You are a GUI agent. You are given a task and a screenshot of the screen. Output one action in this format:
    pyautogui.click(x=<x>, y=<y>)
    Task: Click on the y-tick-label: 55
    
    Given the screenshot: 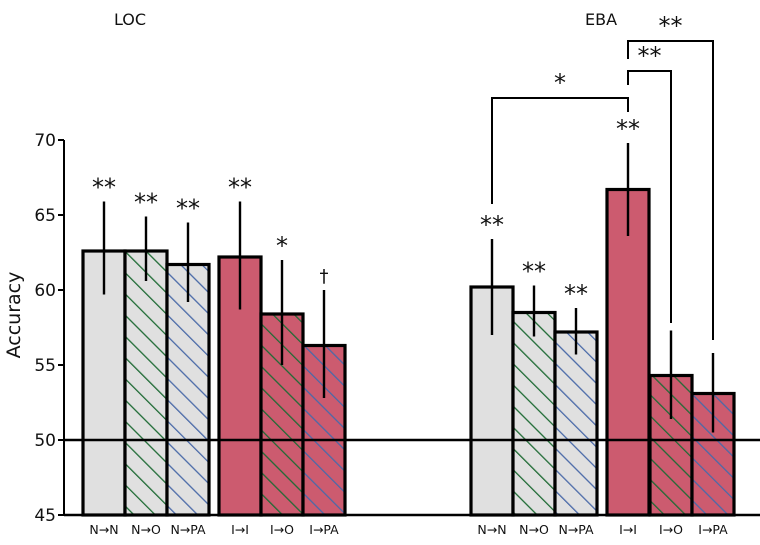 What is the action you would take?
    pyautogui.click(x=45, y=366)
    